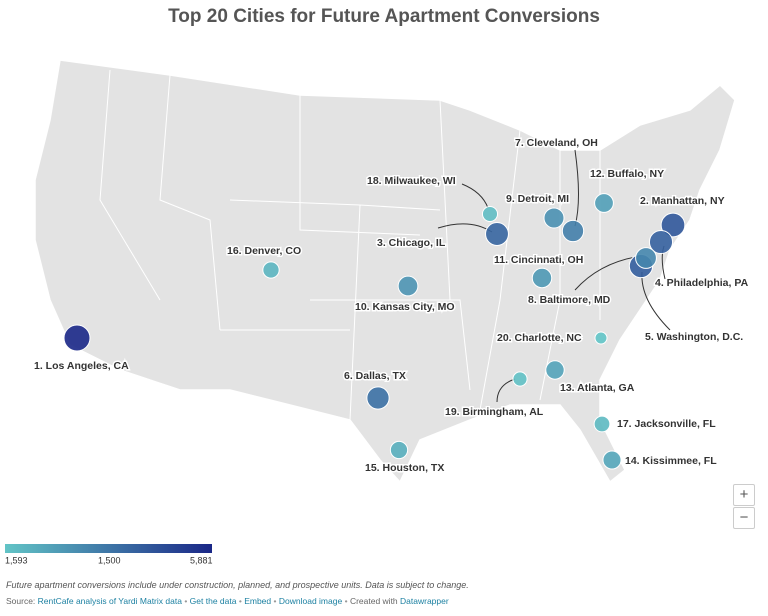 The width and height of the screenshot is (768, 616). What do you see at coordinates (744, 518) in the screenshot?
I see `zoom-out: −` at bounding box center [744, 518].